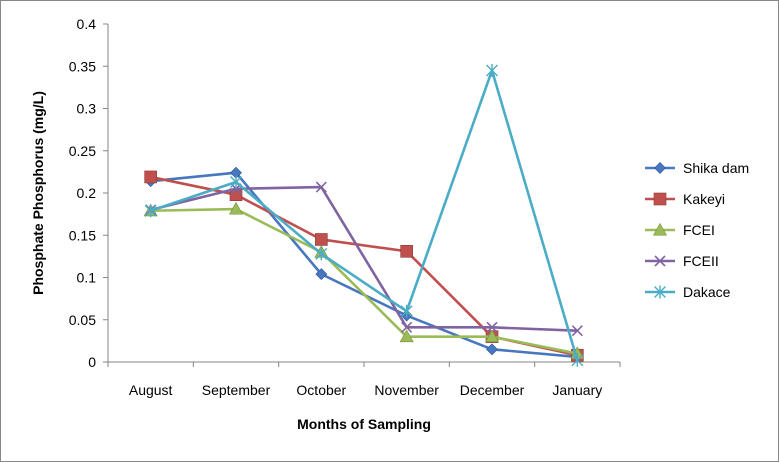  Describe the element at coordinates (680, 230) in the screenshot. I see `legend-item-fcei: FCEI` at that location.